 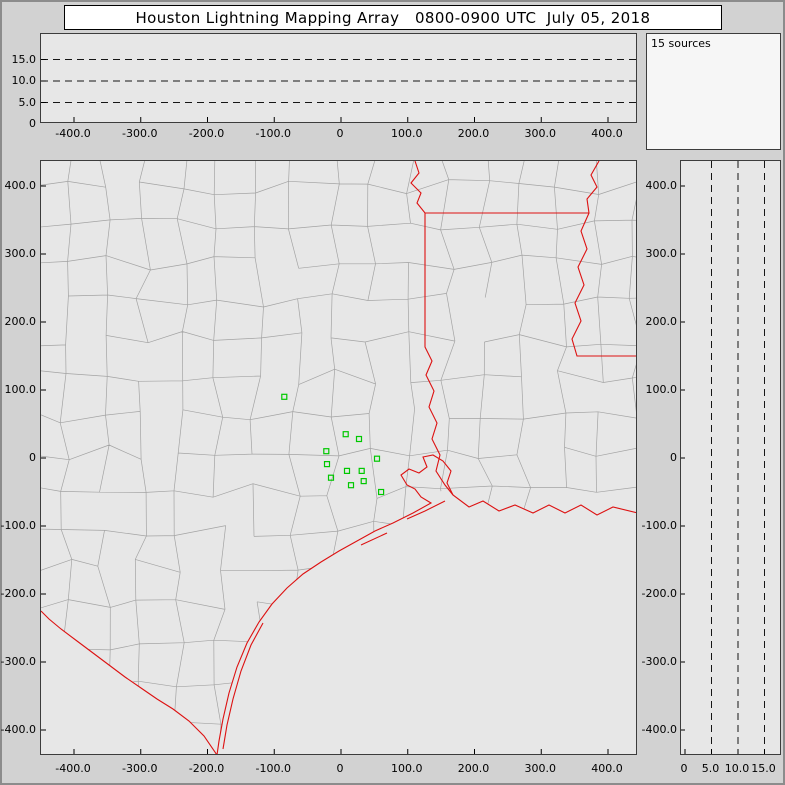 What do you see at coordinates (338, 90) in the screenshot?
I see `altitude-eastwest-canvas` at bounding box center [338, 90].